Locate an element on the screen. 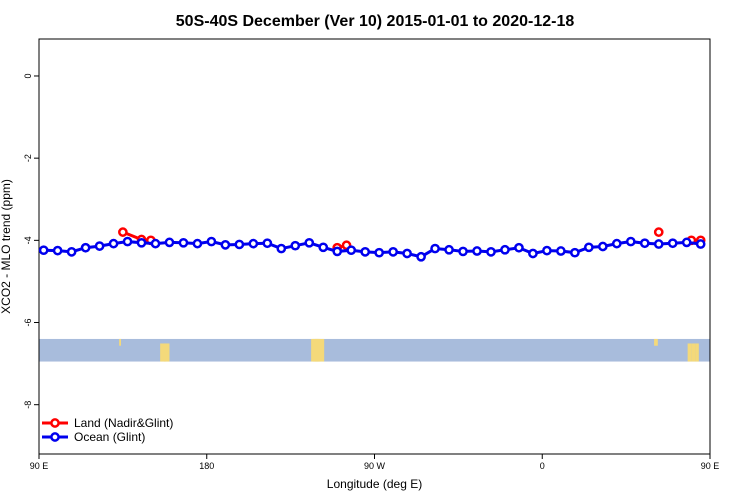 The image size is (750, 500). x-tick-label: 90 W is located at coordinates (375, 466).